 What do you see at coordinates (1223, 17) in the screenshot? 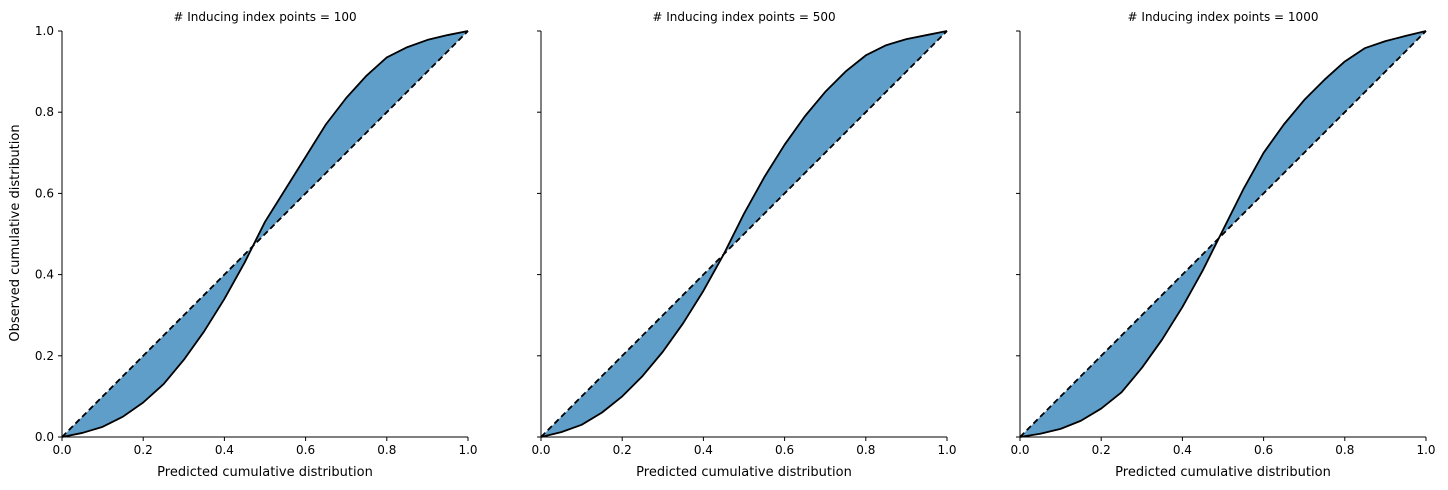
I see `chart-title: # Inducing index points = 1000` at bounding box center [1223, 17].